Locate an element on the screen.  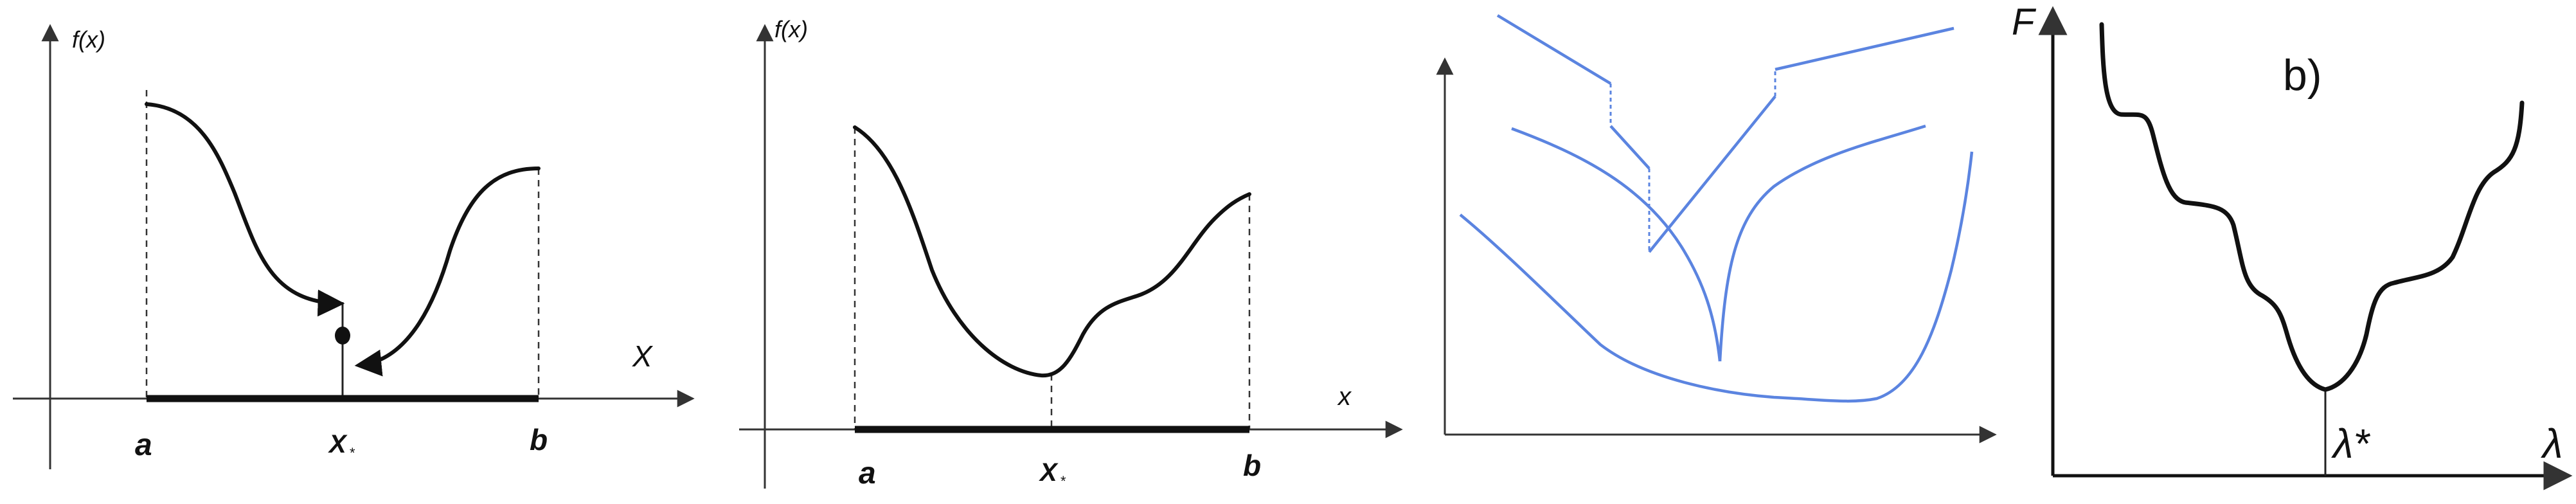
panel-2-y-label: f(x) is located at coordinates (791, 29).